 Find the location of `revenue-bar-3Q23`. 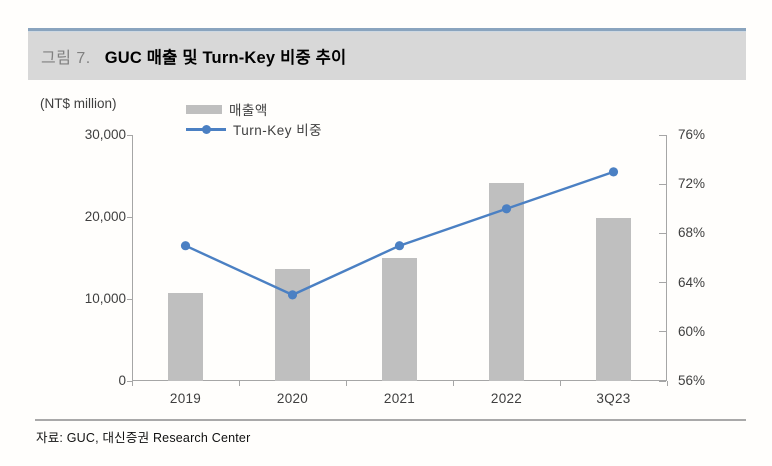

revenue-bar-3Q23 is located at coordinates (613, 299).